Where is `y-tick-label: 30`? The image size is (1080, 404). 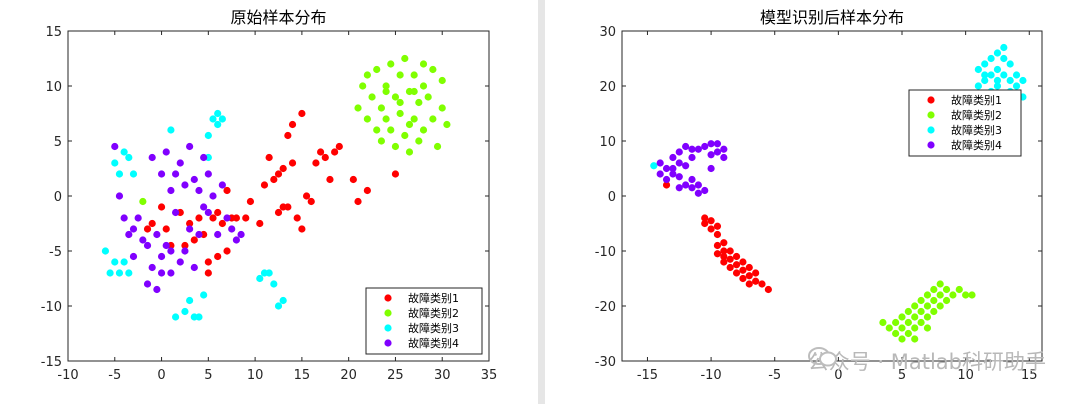
y-tick-label: 30 is located at coordinates (607, 32).